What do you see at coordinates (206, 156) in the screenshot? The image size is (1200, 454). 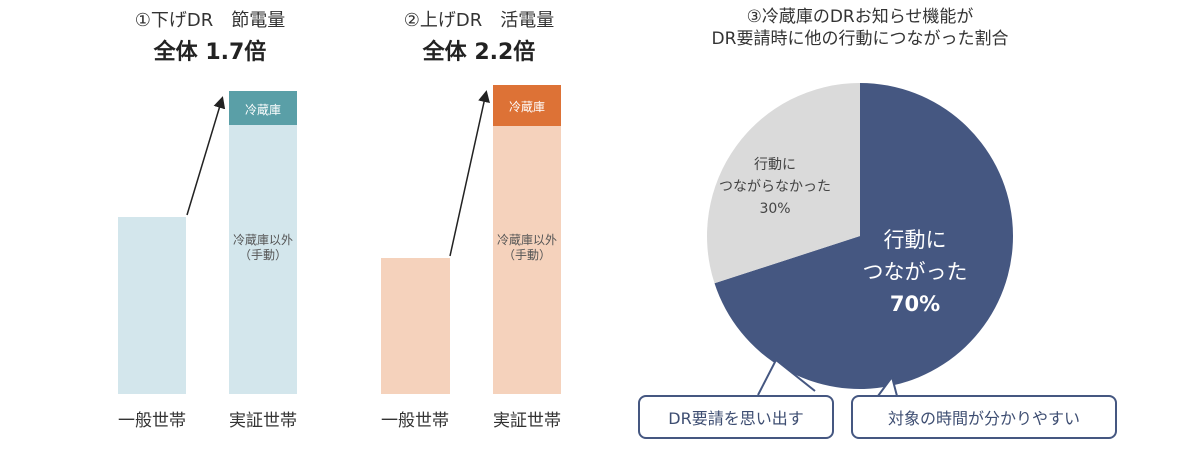 I see `chart1-growth-arrow` at bounding box center [206, 156].